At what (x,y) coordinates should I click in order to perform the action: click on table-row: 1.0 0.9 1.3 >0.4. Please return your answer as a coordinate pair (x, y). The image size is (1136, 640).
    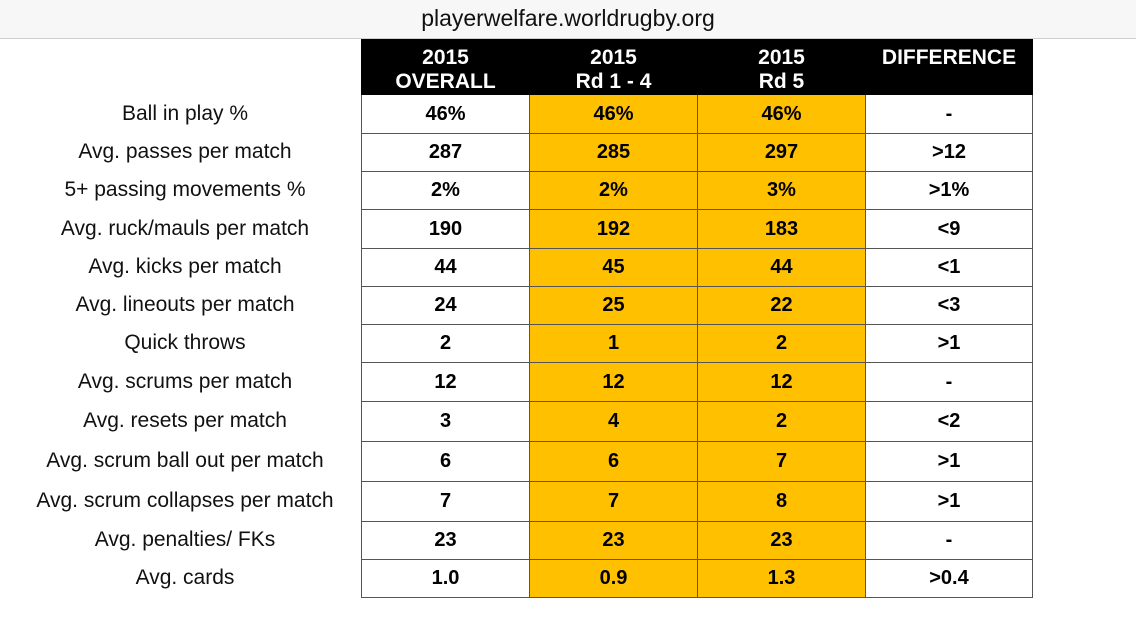
    Looking at the image, I should click on (697, 578).